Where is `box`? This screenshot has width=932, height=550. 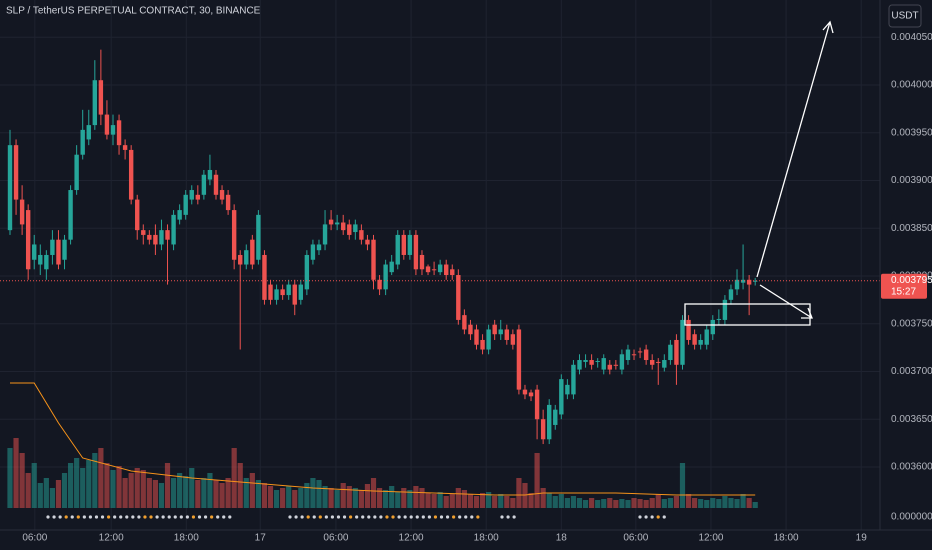 box is located at coordinates (747, 314).